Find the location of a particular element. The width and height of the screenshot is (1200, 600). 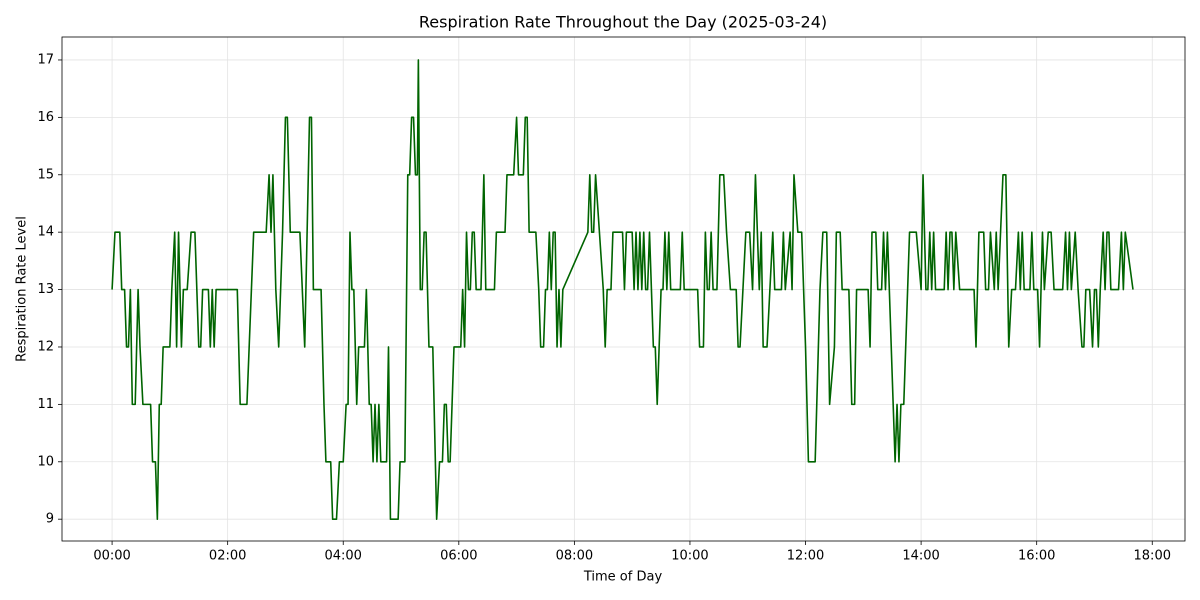

y-tick-label: 15 is located at coordinates (45, 174).